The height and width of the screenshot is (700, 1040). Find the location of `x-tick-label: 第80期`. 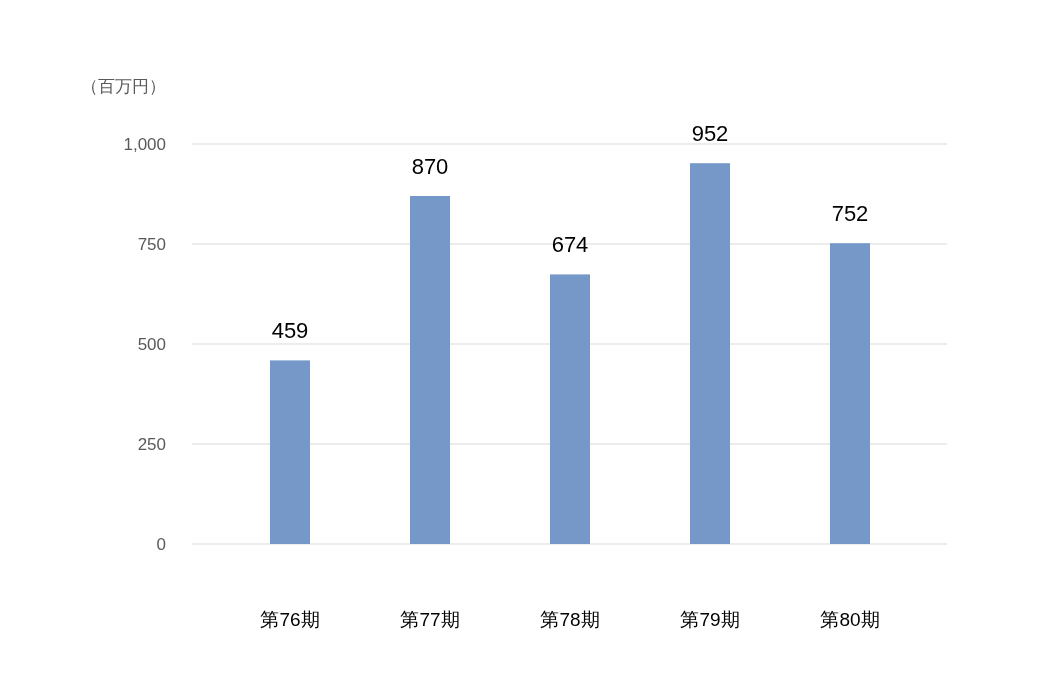

x-tick-label: 第80期 is located at coordinates (850, 619).